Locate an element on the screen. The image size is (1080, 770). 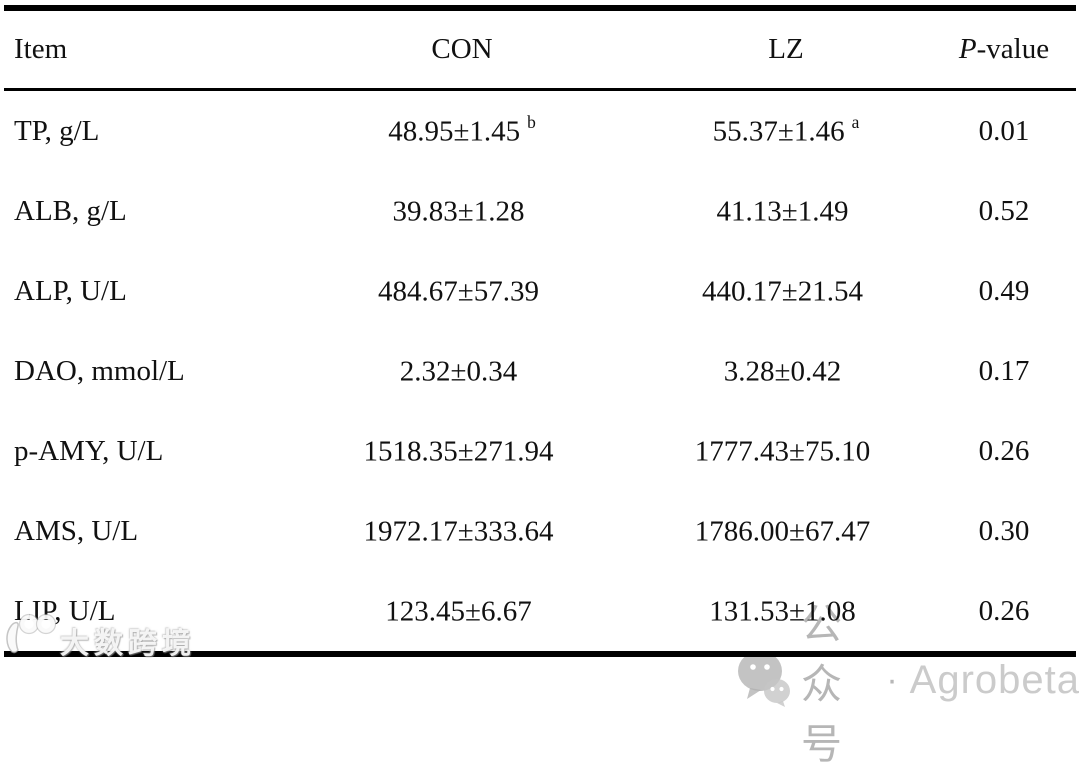
con-cell: 123.45±6.67 is located at coordinates (462, 612).